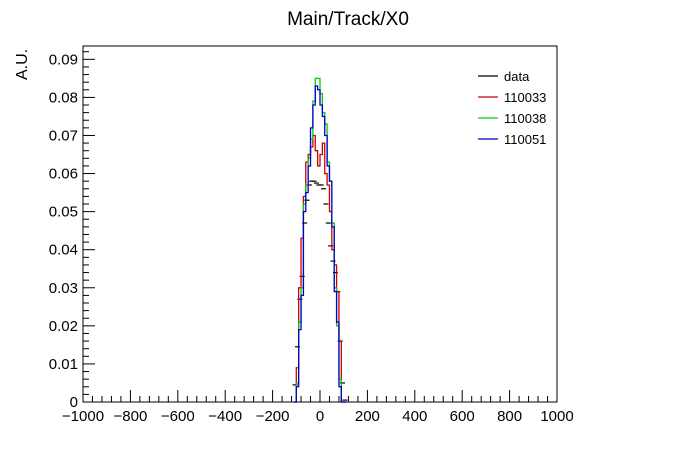 This screenshot has width=696, height=472. I want to click on x-axis: −1000 −800 −600 −400 −200 0 200 400 600 800 1000, so click(318, 407).